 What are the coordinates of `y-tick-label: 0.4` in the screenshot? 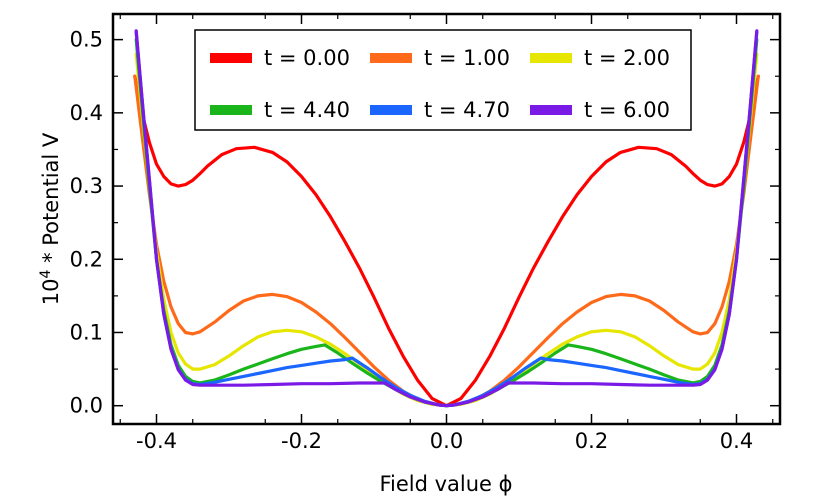 It's located at (86, 113).